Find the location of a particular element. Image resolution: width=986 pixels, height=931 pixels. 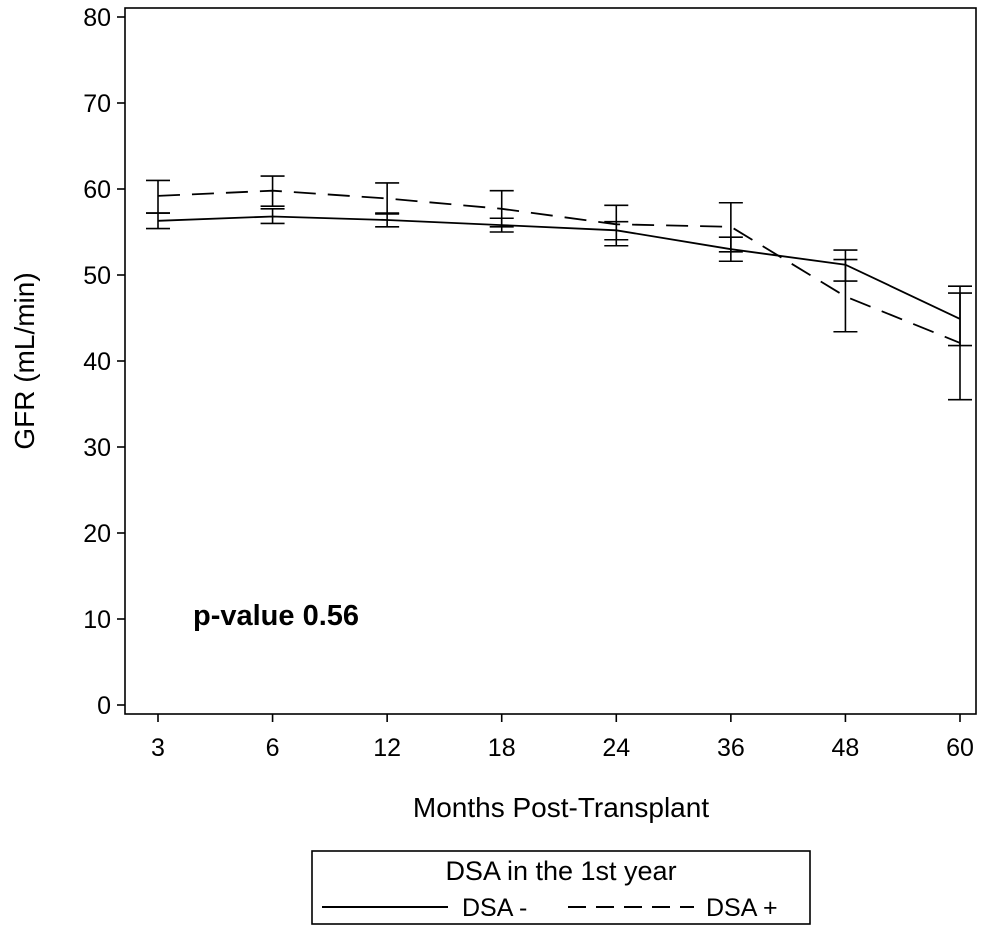

y-tick-label: 80 is located at coordinates (97, 18).